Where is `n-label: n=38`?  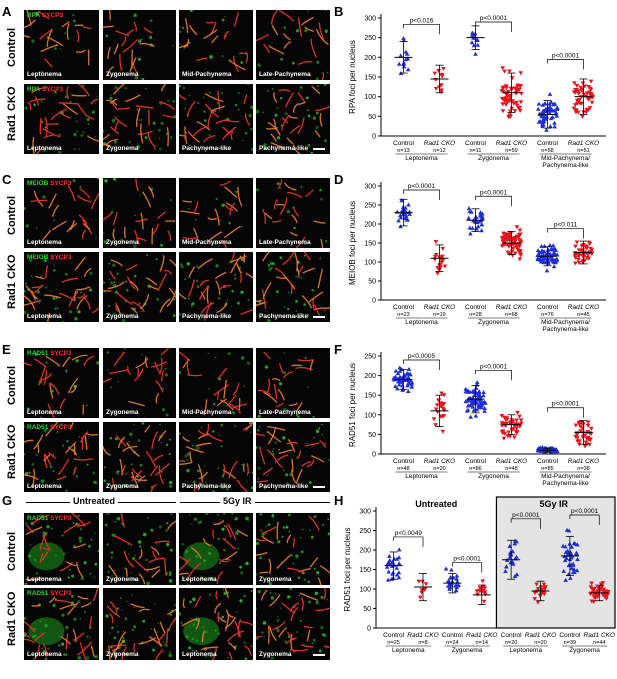
n-label: n=38 is located at coordinates (583, 469).